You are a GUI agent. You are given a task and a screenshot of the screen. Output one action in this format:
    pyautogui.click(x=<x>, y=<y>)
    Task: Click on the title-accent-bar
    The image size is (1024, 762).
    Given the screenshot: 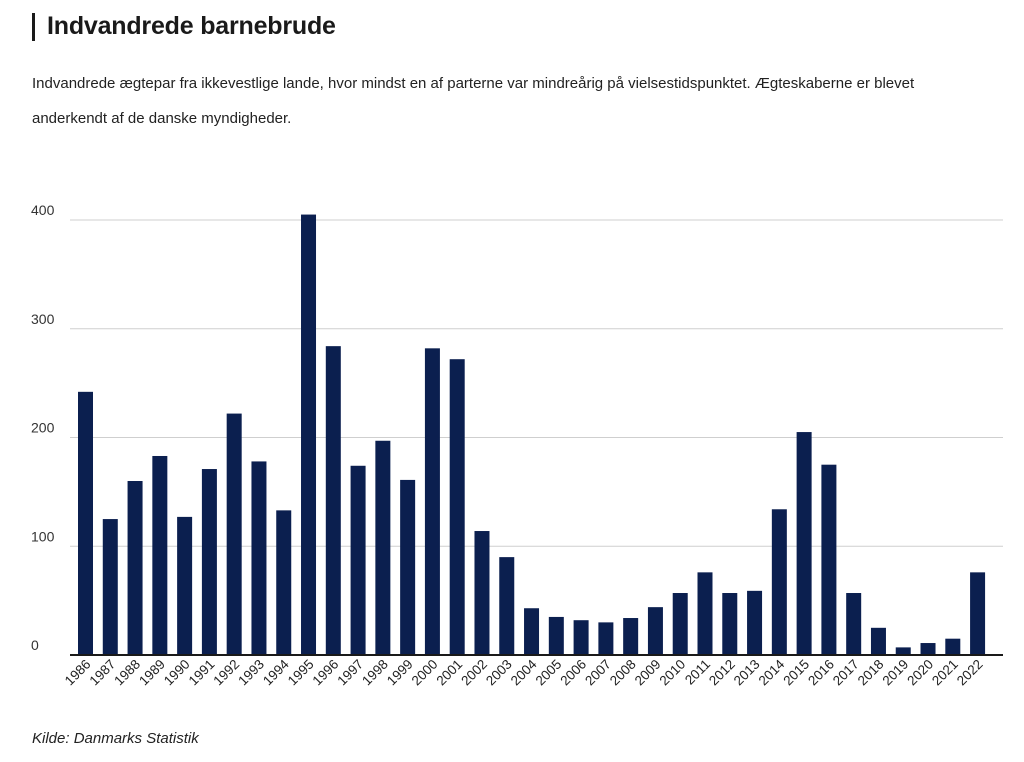 What is the action you would take?
    pyautogui.click(x=33, y=26)
    